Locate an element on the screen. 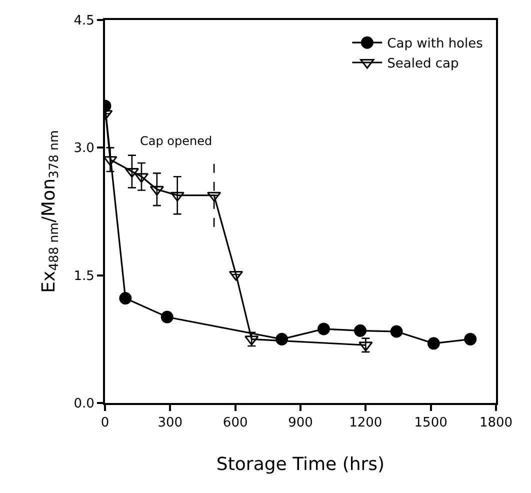 The width and height of the screenshot is (531, 493). y-tick-label: 1.5 is located at coordinates (84, 276).